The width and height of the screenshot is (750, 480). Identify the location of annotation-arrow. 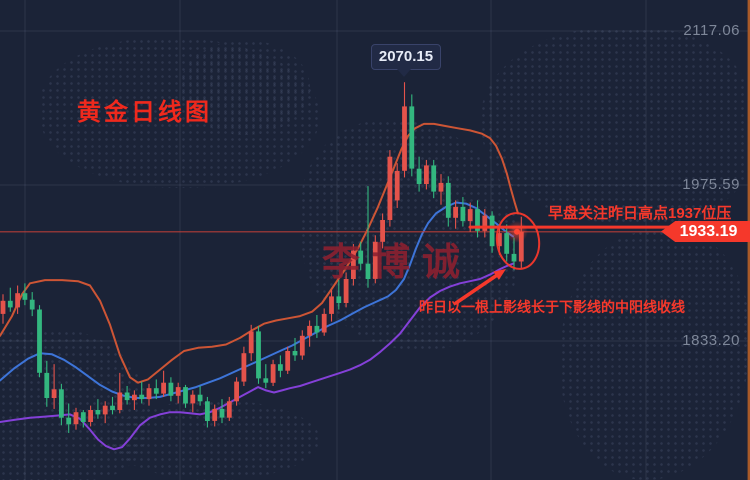
(480, 287).